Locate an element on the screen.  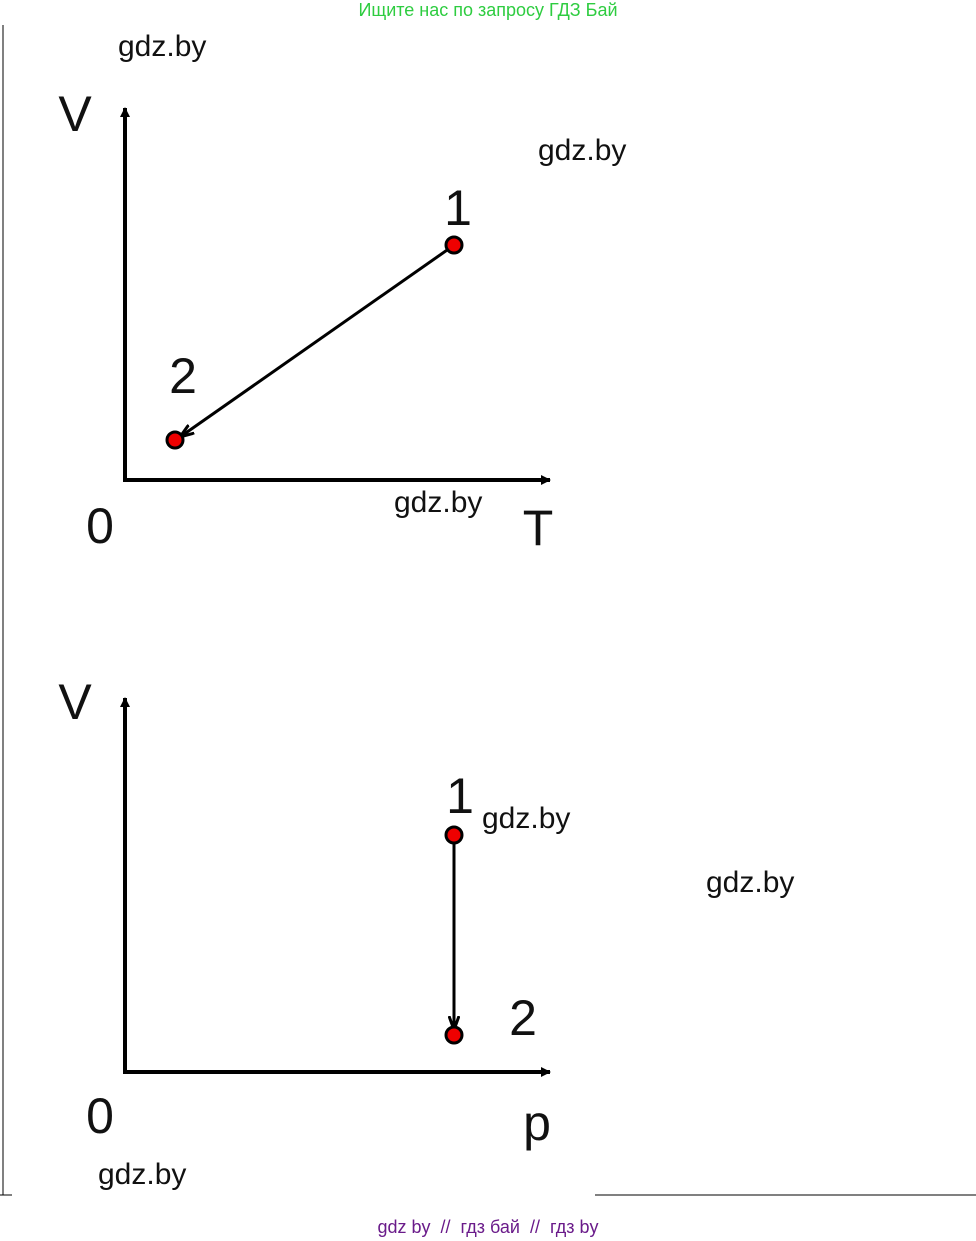
x-axis-label: T is located at coordinates (538, 528).